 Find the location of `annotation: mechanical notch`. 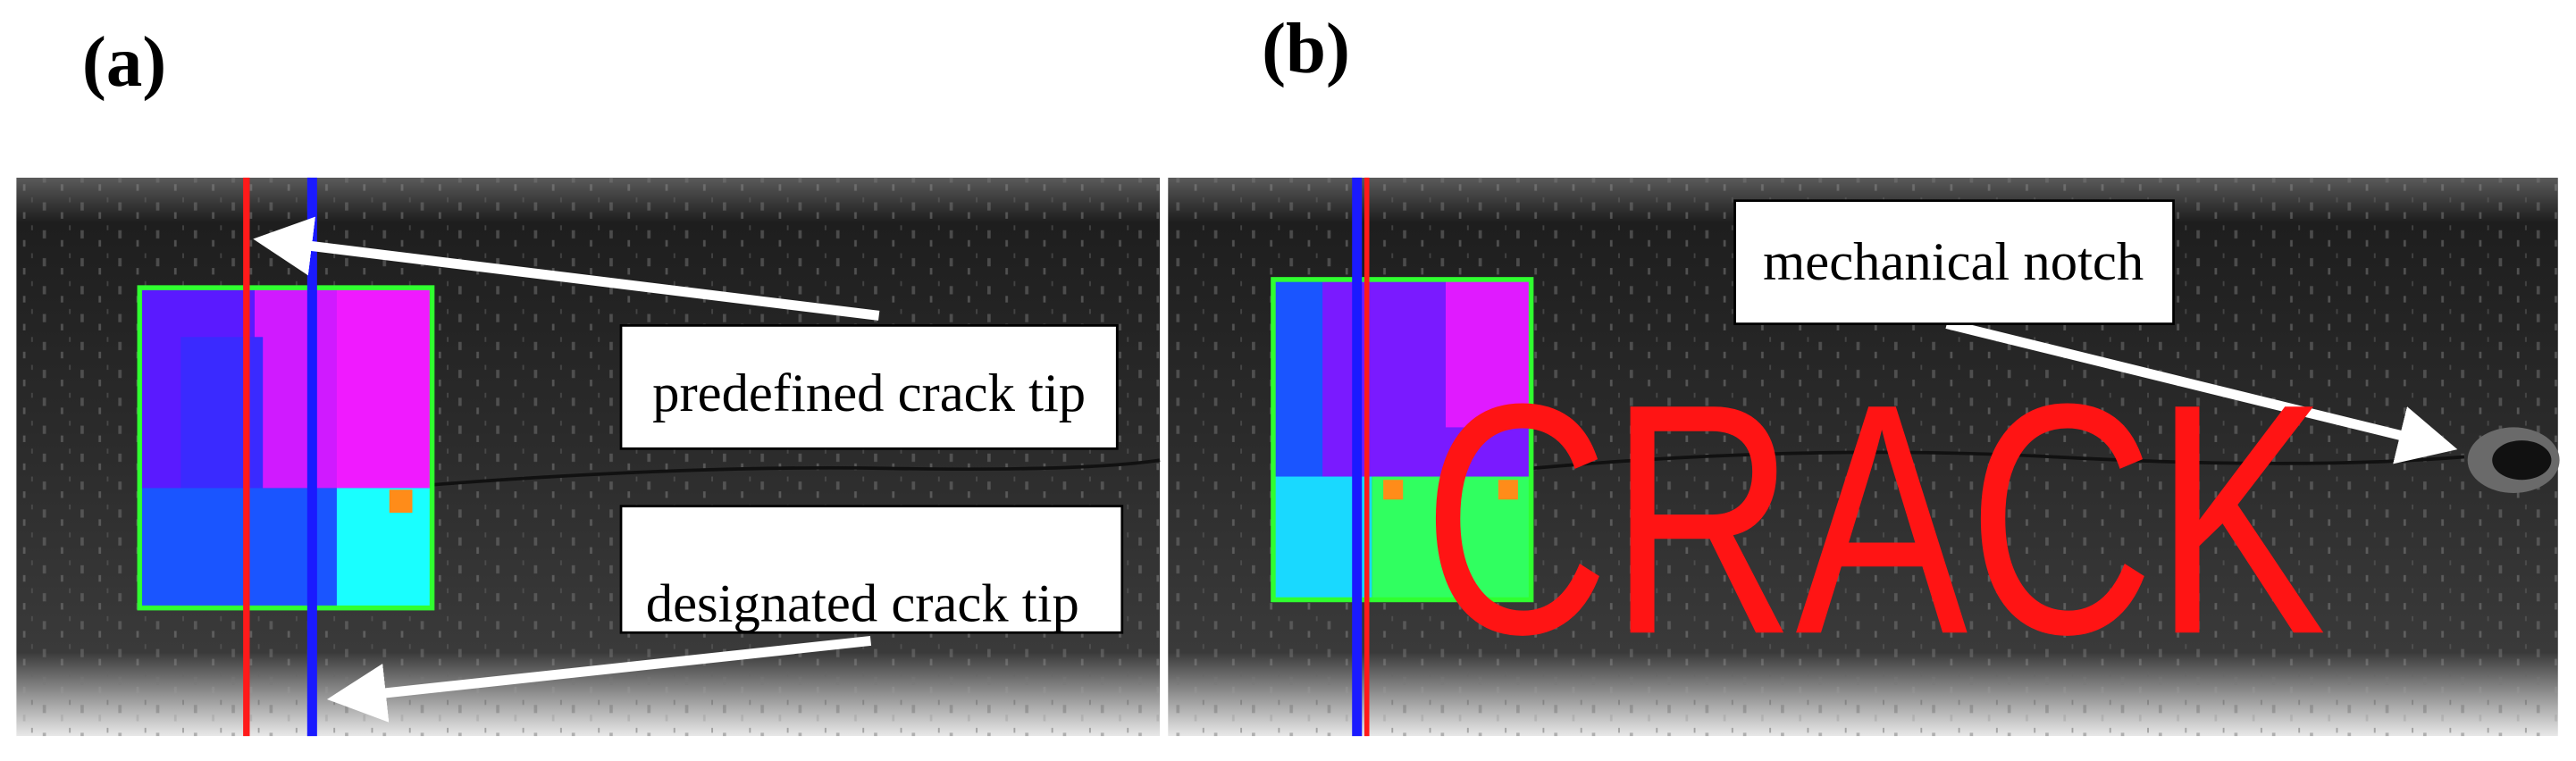

annotation: mechanical notch is located at coordinates (1953, 262).